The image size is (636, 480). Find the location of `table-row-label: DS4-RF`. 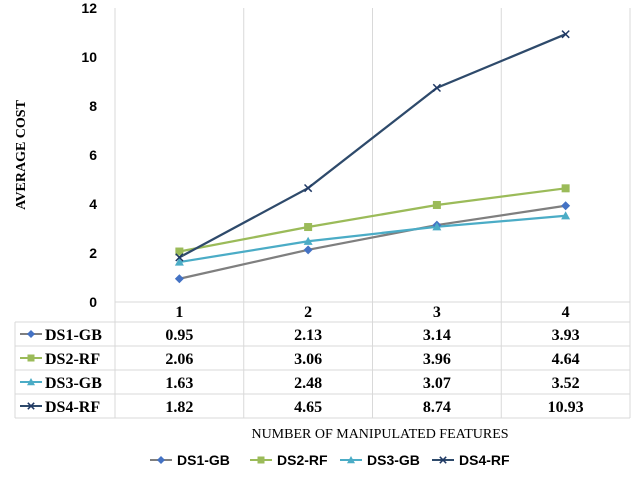

table-row-label: DS4-RF is located at coordinates (72, 407).